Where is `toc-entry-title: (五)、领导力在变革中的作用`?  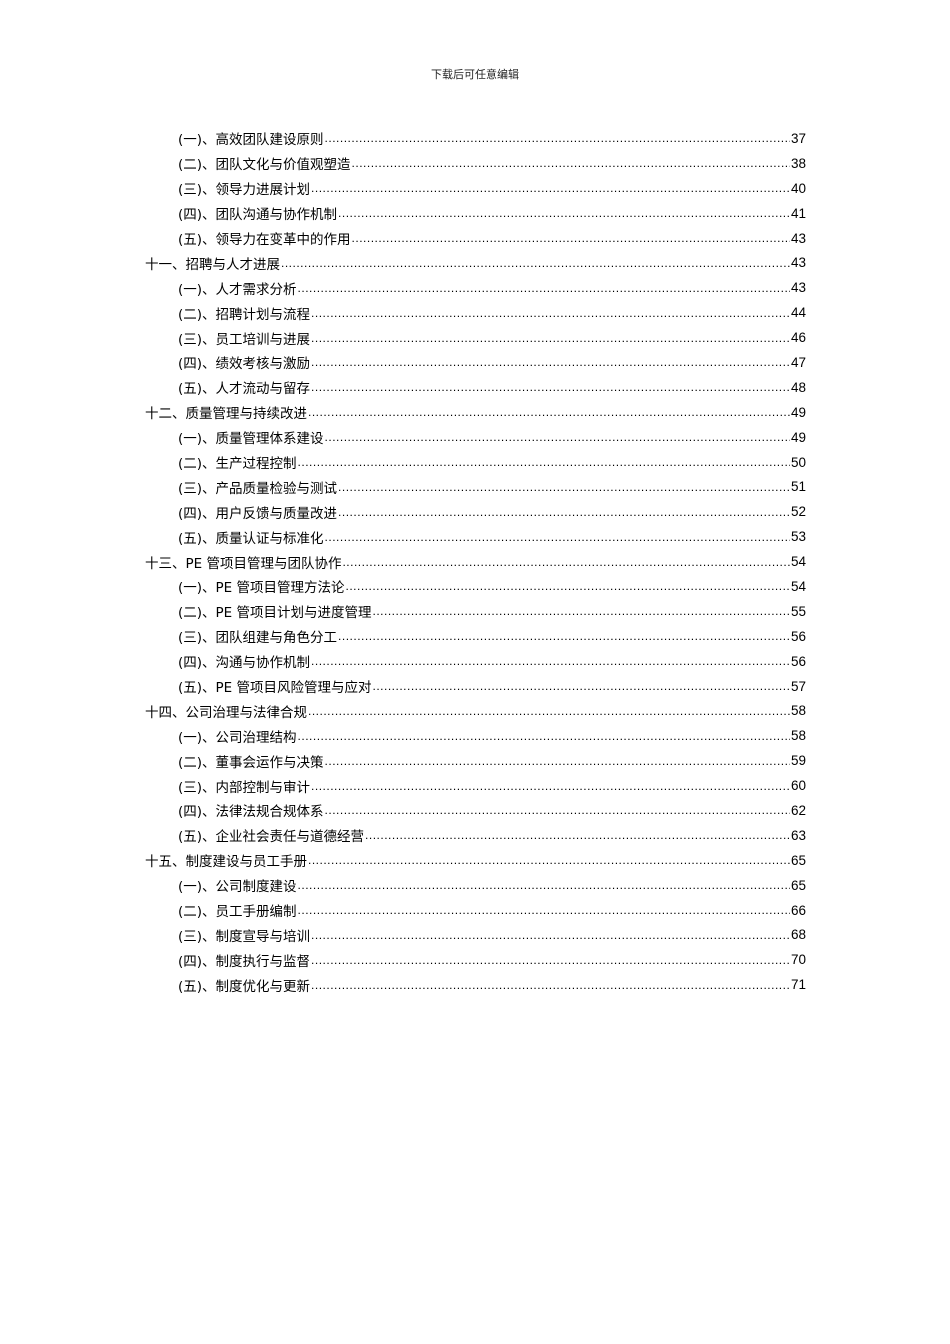
toc-entry-title: (五)、领导力在变革中的作用 is located at coordinates (264, 240).